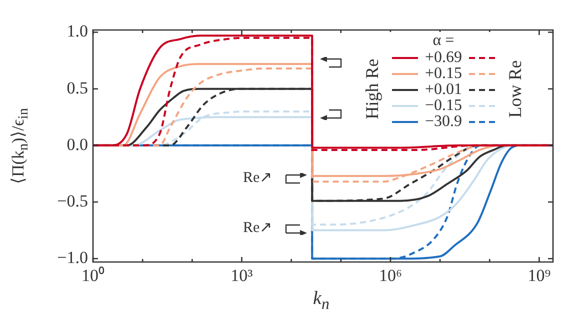 The image size is (575, 319). Describe the element at coordinates (443, 105) in the screenshot. I see `legend-label: −0.15` at that location.